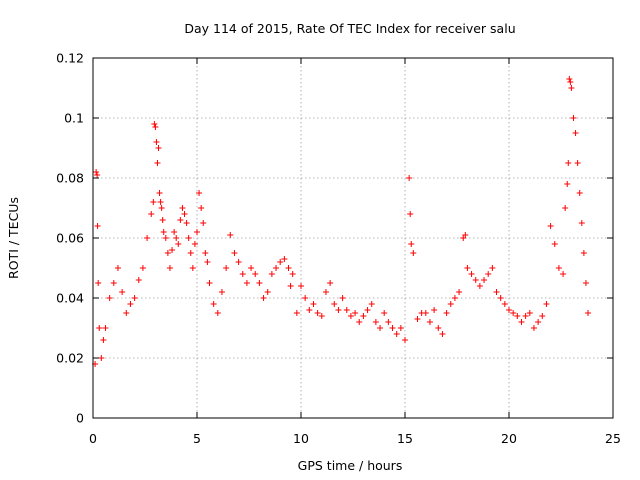 Image resolution: width=640 pixels, height=480 pixels. Describe the element at coordinates (197, 438) in the screenshot. I see `x-tick-label: 5` at that location.